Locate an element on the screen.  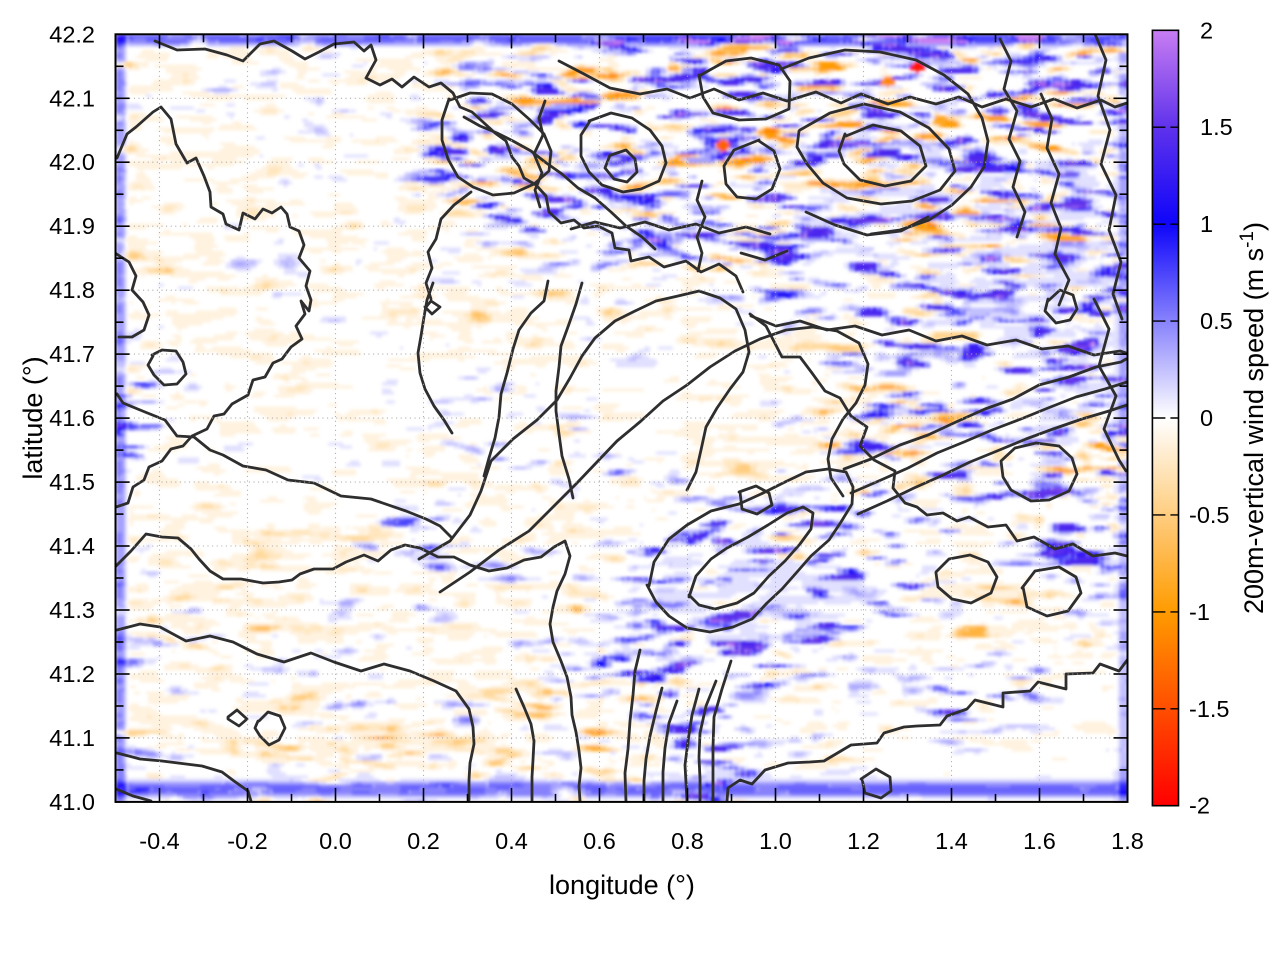
svg-text: 41.9 is located at coordinates (72, 226).